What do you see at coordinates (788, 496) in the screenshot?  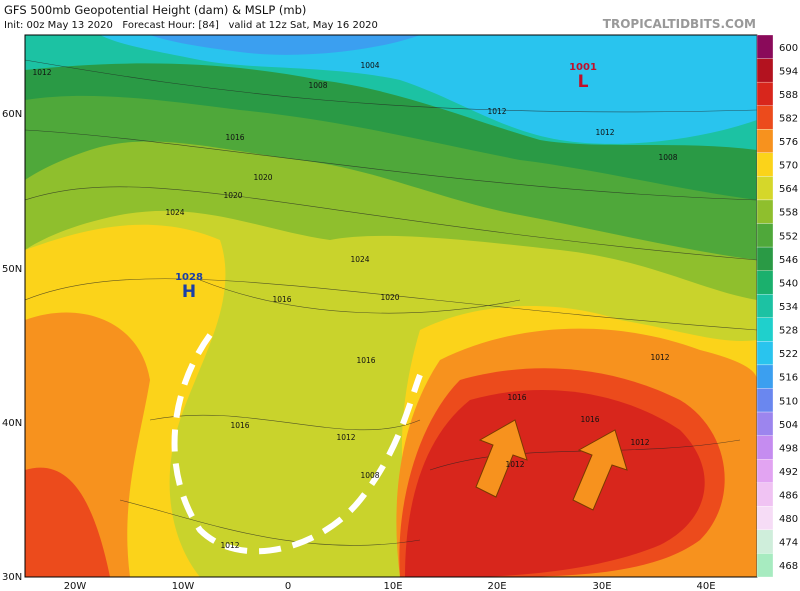 I see `colorbar-label: 486` at bounding box center [788, 496].